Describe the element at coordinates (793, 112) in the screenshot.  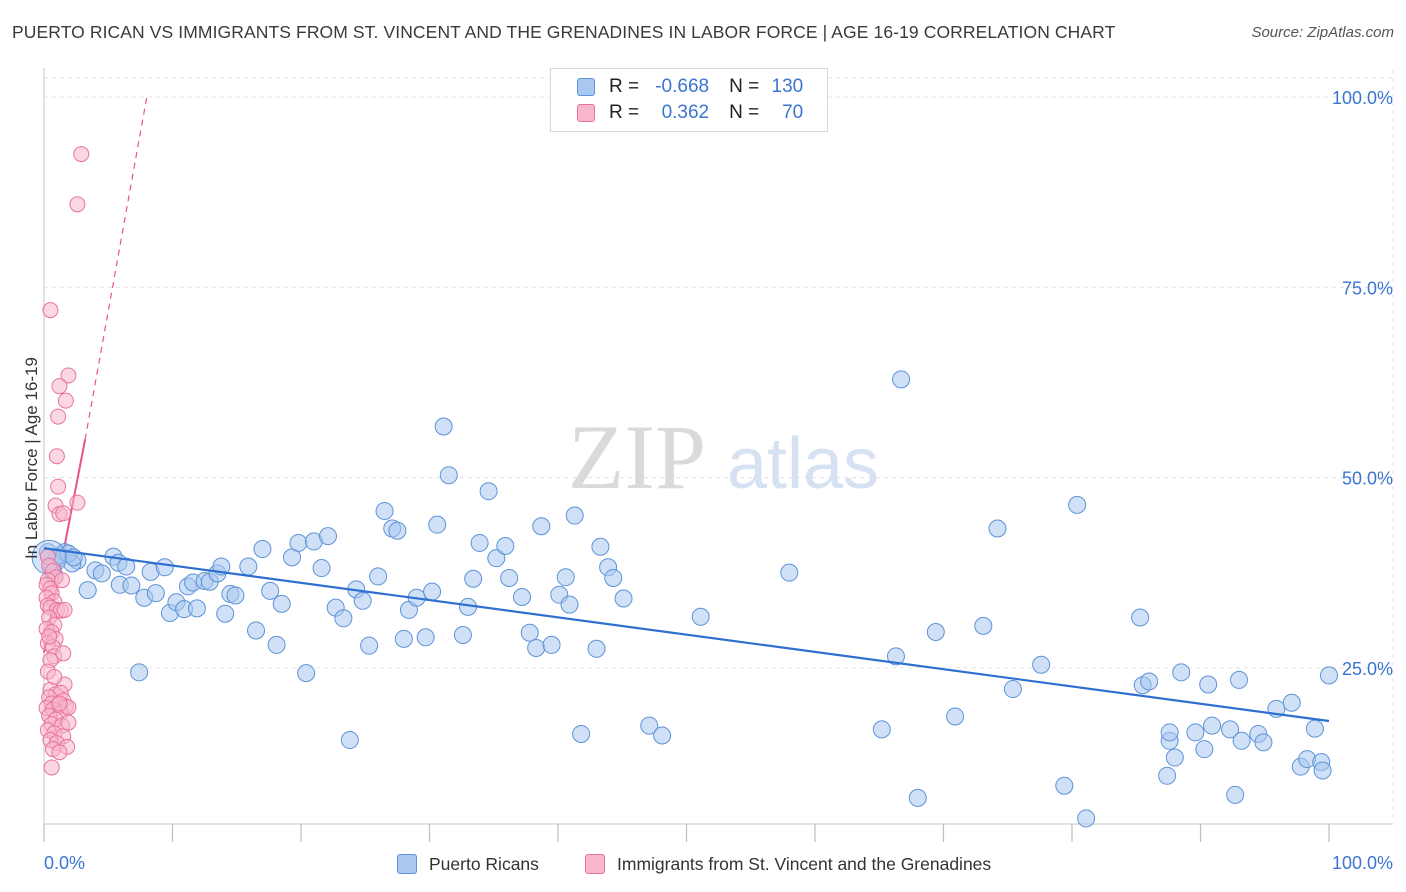
I see `n-value: 70` at that location.